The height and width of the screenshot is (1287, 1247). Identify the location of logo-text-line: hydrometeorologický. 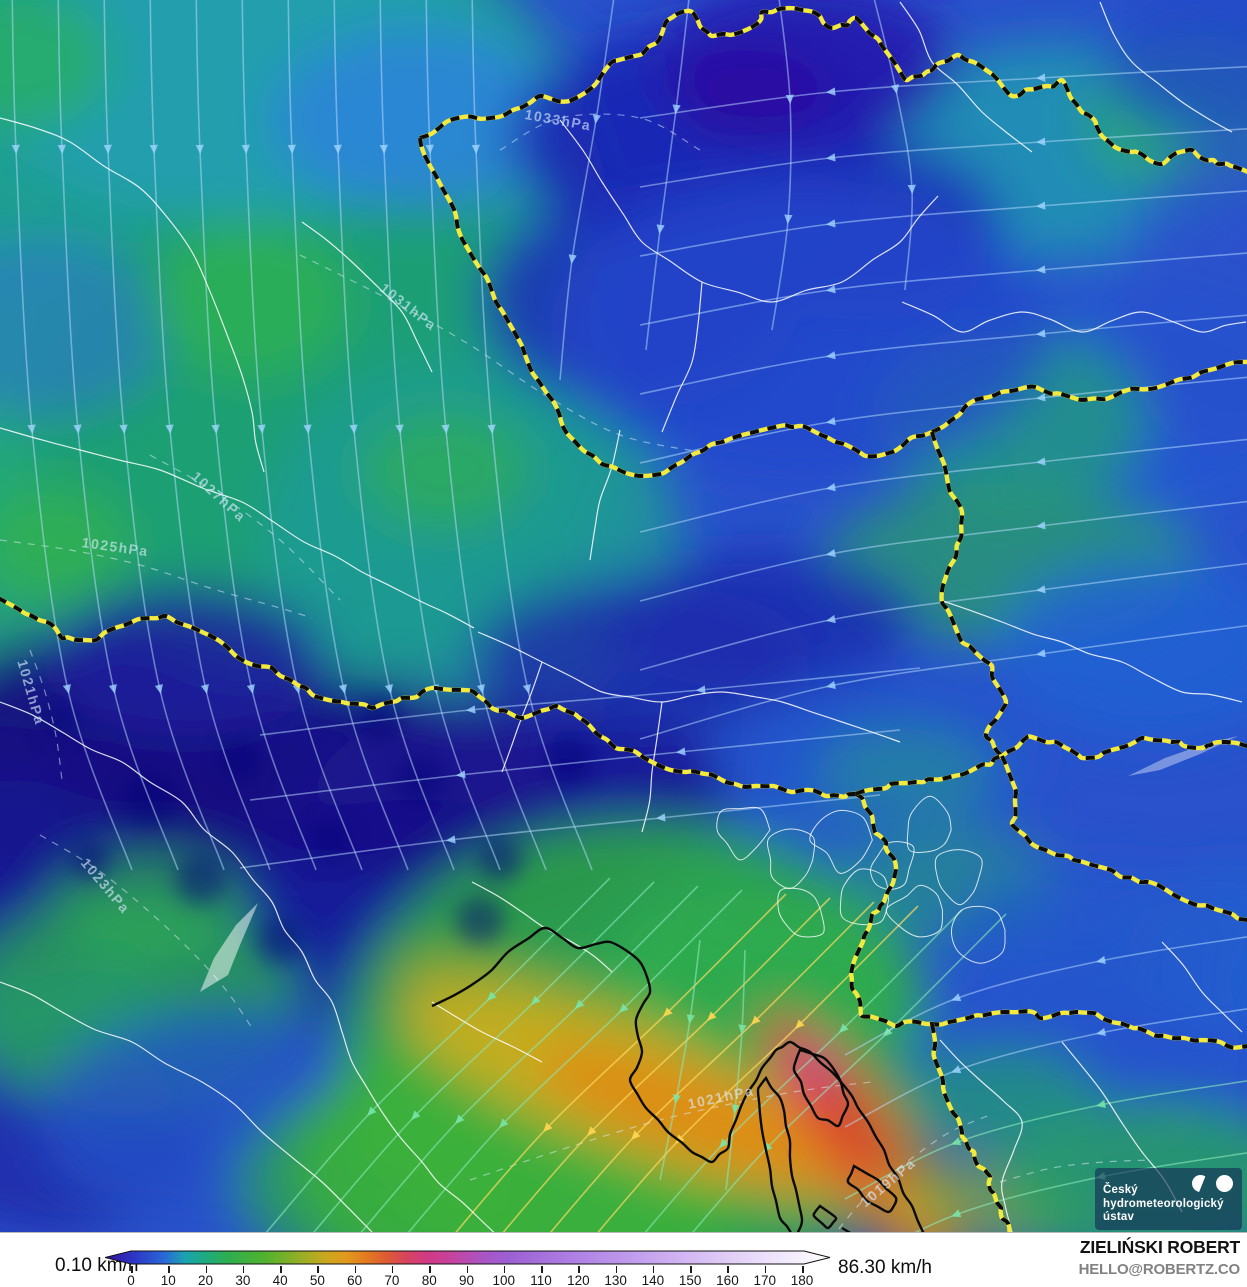
(1163, 1203).